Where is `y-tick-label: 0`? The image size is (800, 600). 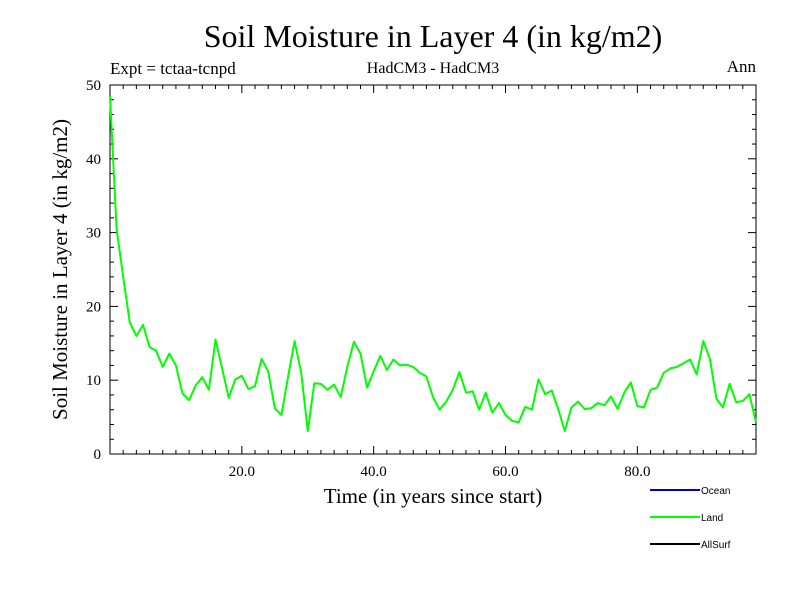
y-tick-label: 0 is located at coordinates (98, 455).